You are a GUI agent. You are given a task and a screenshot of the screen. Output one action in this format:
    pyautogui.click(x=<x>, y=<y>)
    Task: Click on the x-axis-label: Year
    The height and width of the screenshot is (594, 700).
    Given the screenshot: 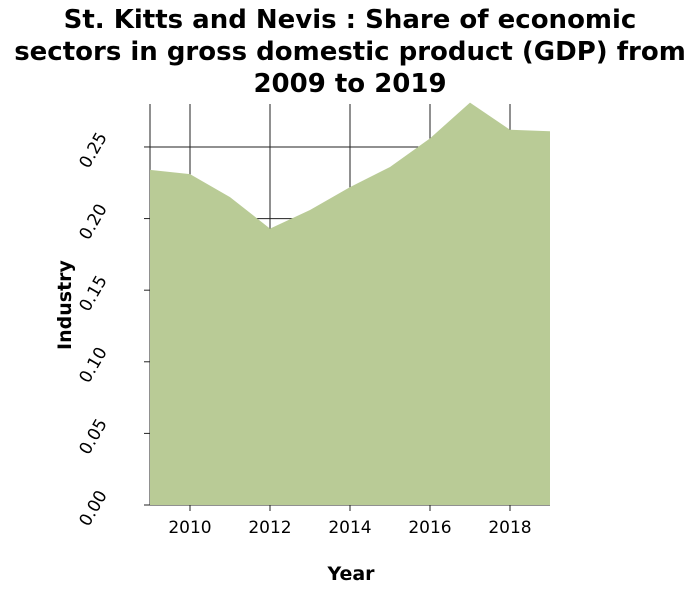 What is the action you would take?
    pyautogui.click(x=350, y=574)
    